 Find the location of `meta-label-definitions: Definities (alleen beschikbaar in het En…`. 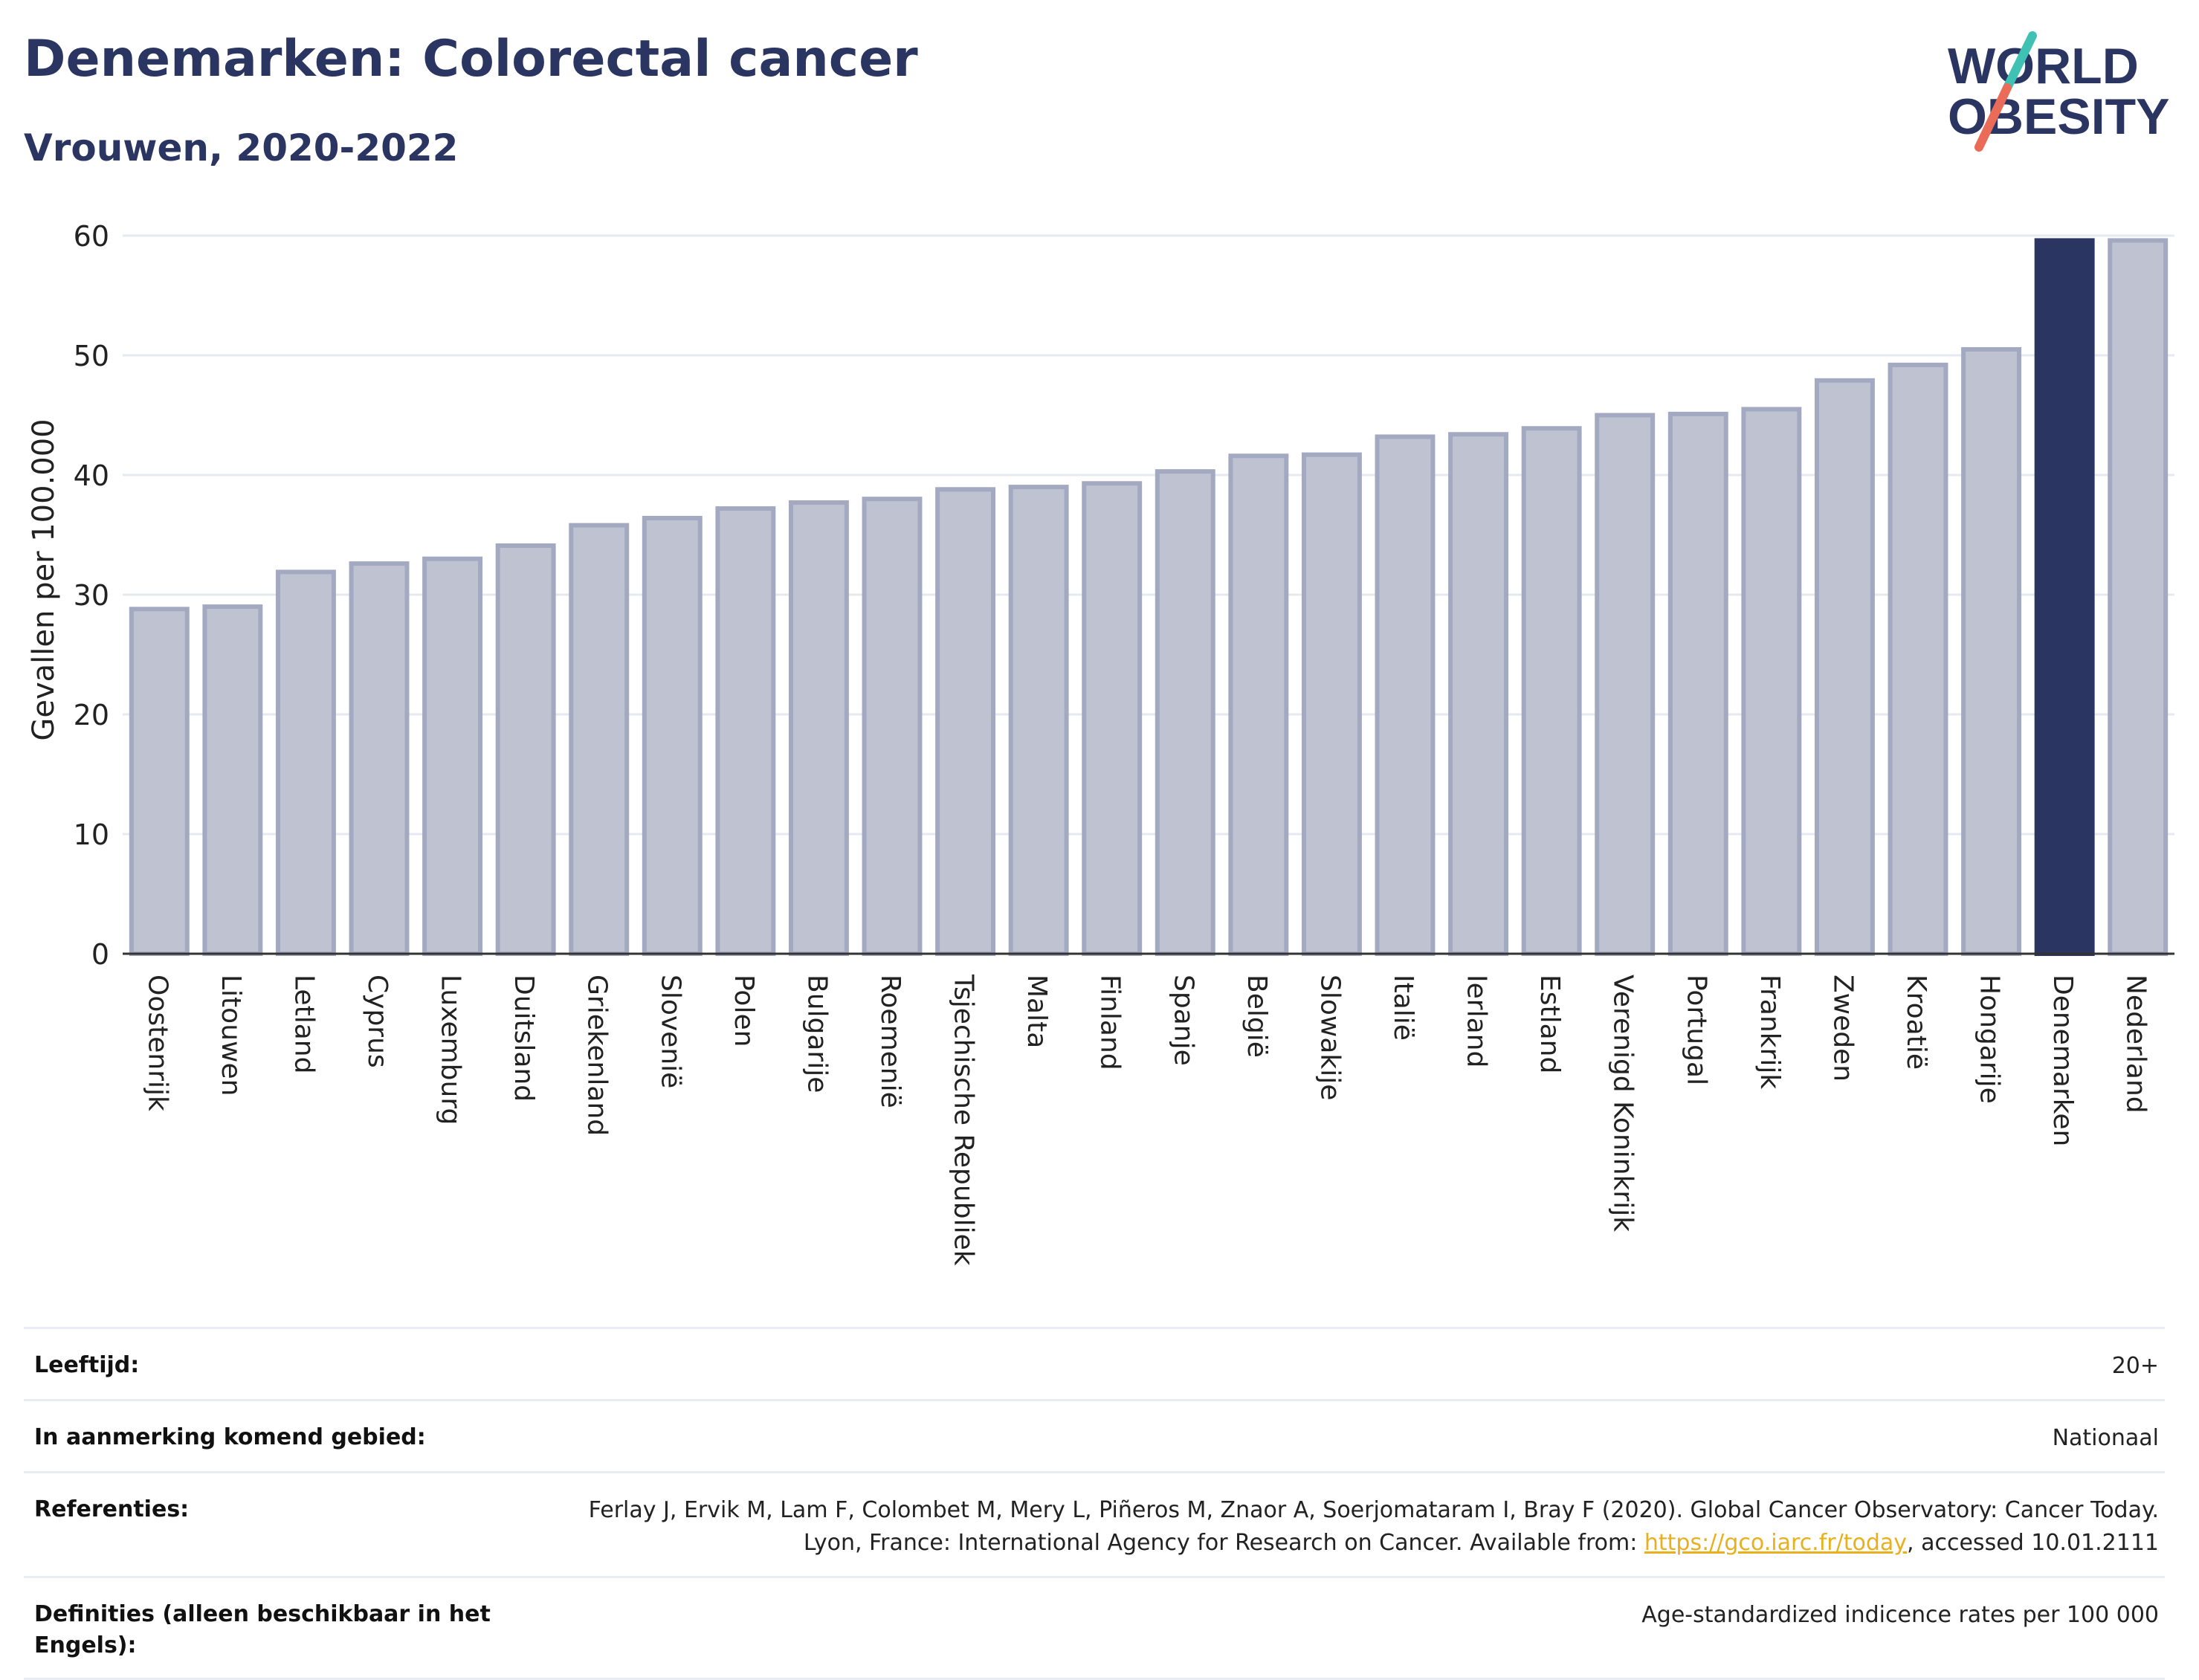

meta-label-definitions: Definities (alleen beschikbaar in het En… is located at coordinates (262, 1629).